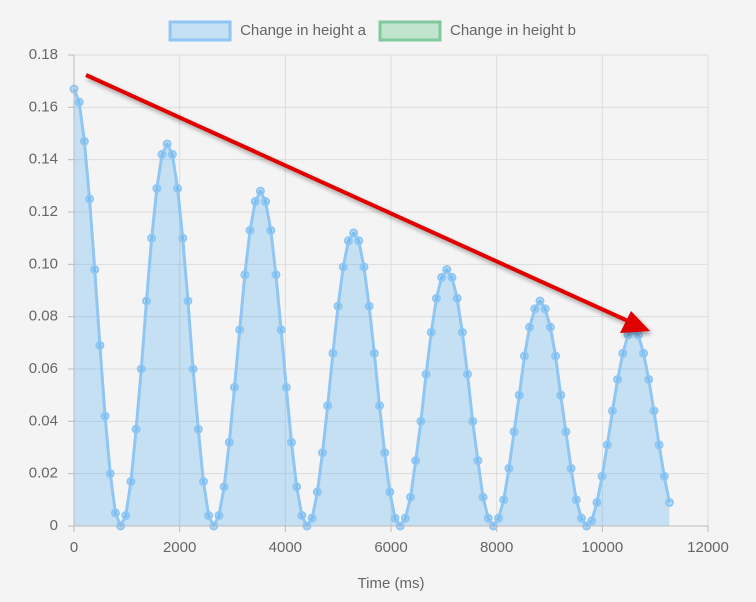 This screenshot has width=756, height=602. Describe the element at coordinates (708, 547) in the screenshot. I see `x-tick-label: 12000` at that location.